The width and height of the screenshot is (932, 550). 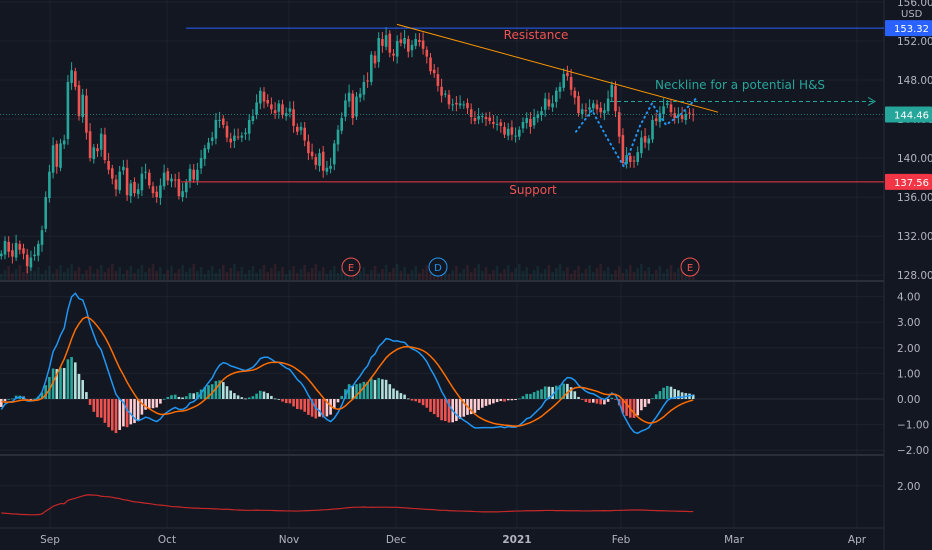 I want to click on time-label: 2021, so click(x=516, y=540).